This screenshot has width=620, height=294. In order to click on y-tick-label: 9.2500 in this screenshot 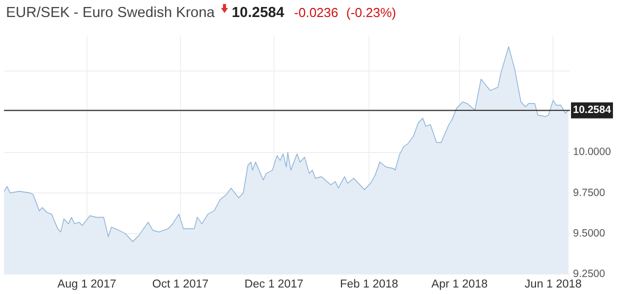, I will do `click(589, 274)`.